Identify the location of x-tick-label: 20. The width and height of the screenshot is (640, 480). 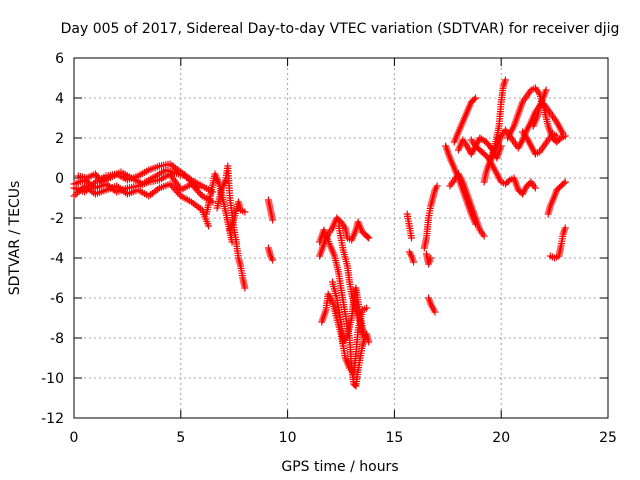
(501, 438).